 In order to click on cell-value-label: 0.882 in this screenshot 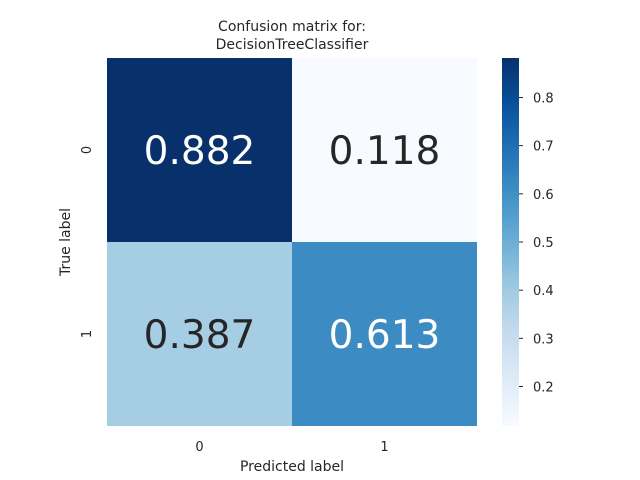, I will do `click(200, 151)`.